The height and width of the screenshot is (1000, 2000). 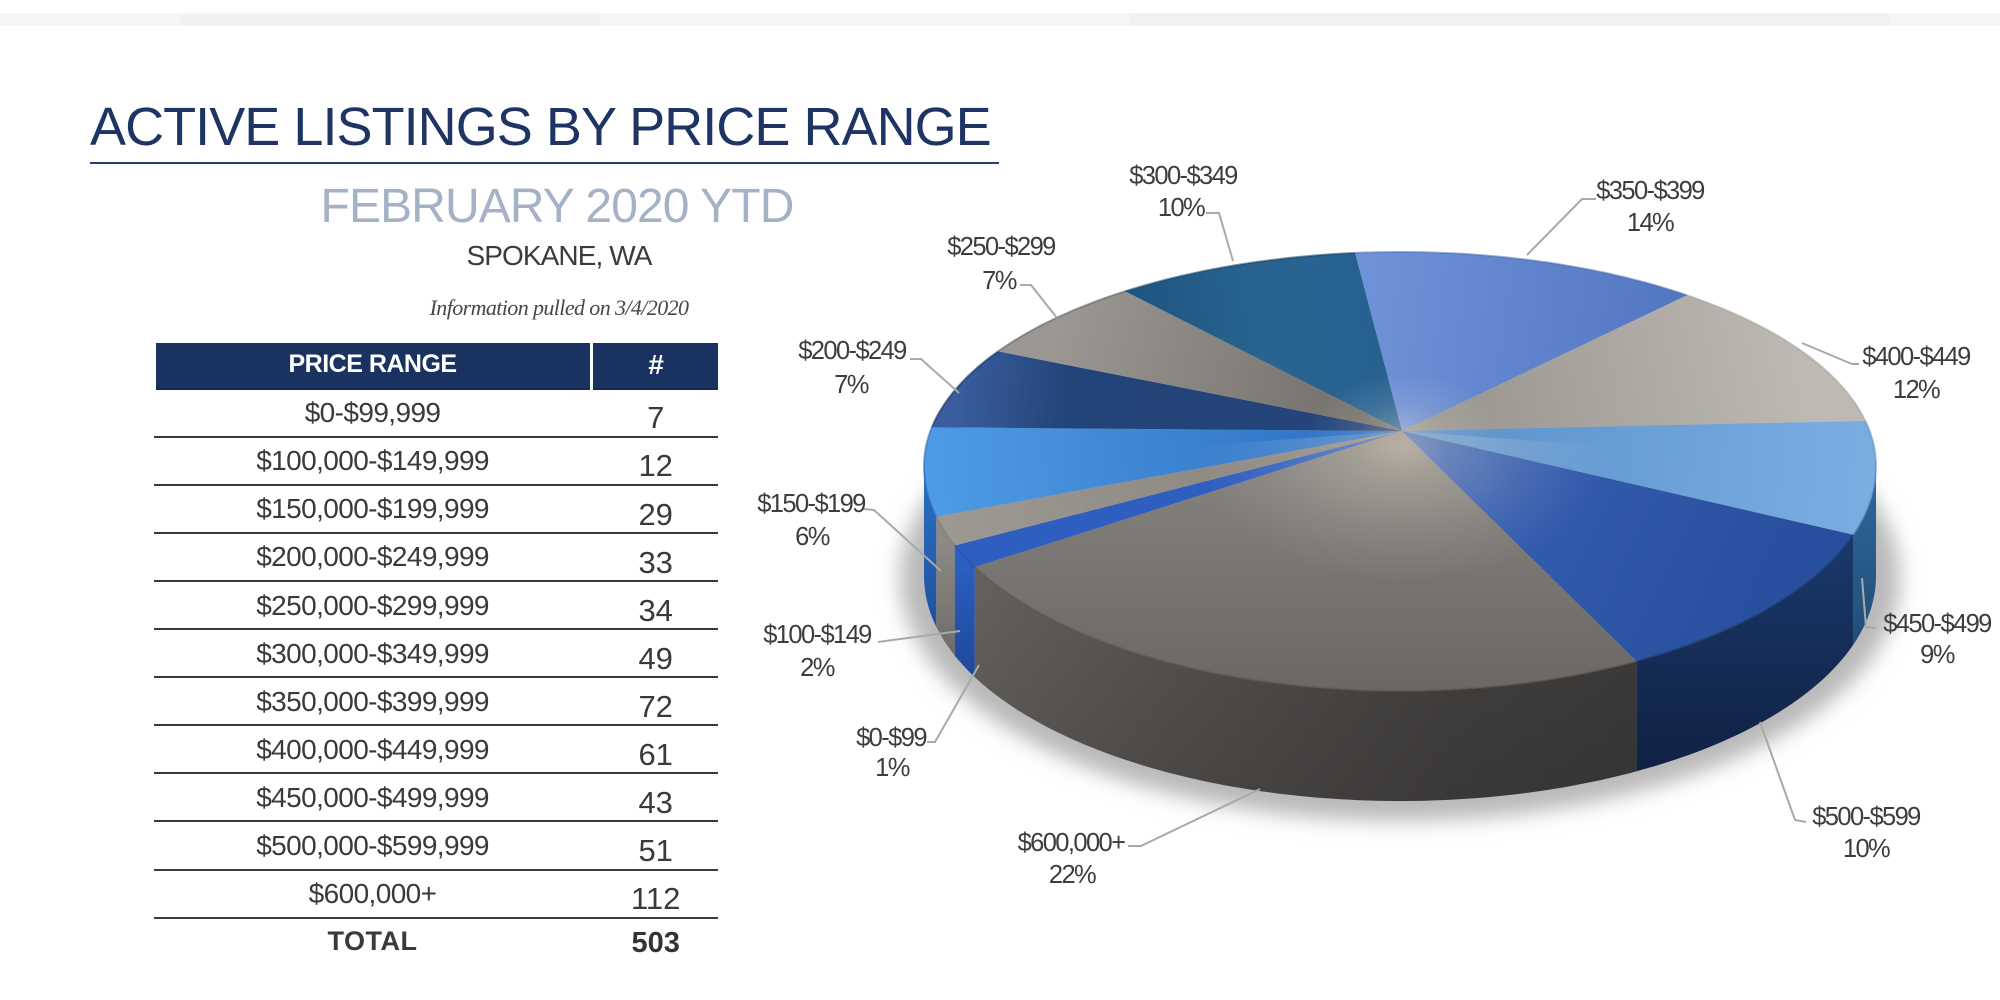 I want to click on svg-text: $300-$349, so click(x=1183, y=176).